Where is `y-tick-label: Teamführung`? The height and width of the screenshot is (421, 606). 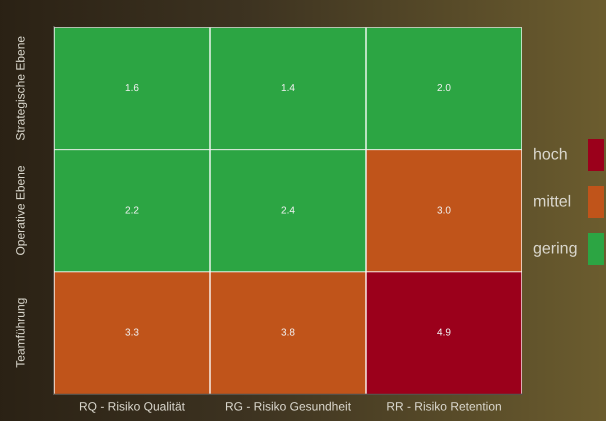 y-tick-label: Teamführung is located at coordinates (20, 333).